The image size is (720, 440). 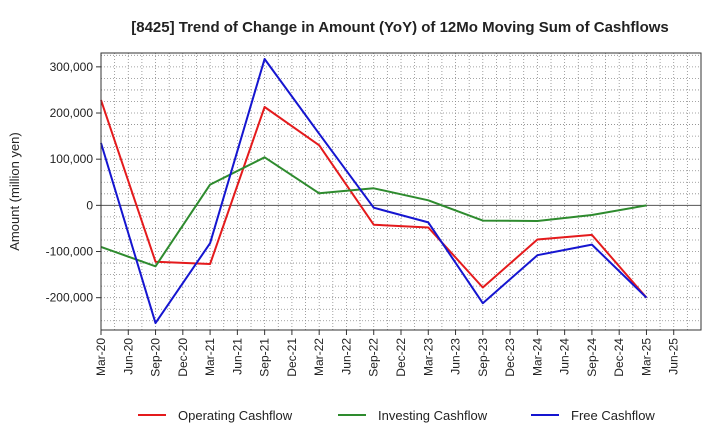 What do you see at coordinates (510, 357) in the screenshot?
I see `x-tick-label: Dec-23` at bounding box center [510, 357].